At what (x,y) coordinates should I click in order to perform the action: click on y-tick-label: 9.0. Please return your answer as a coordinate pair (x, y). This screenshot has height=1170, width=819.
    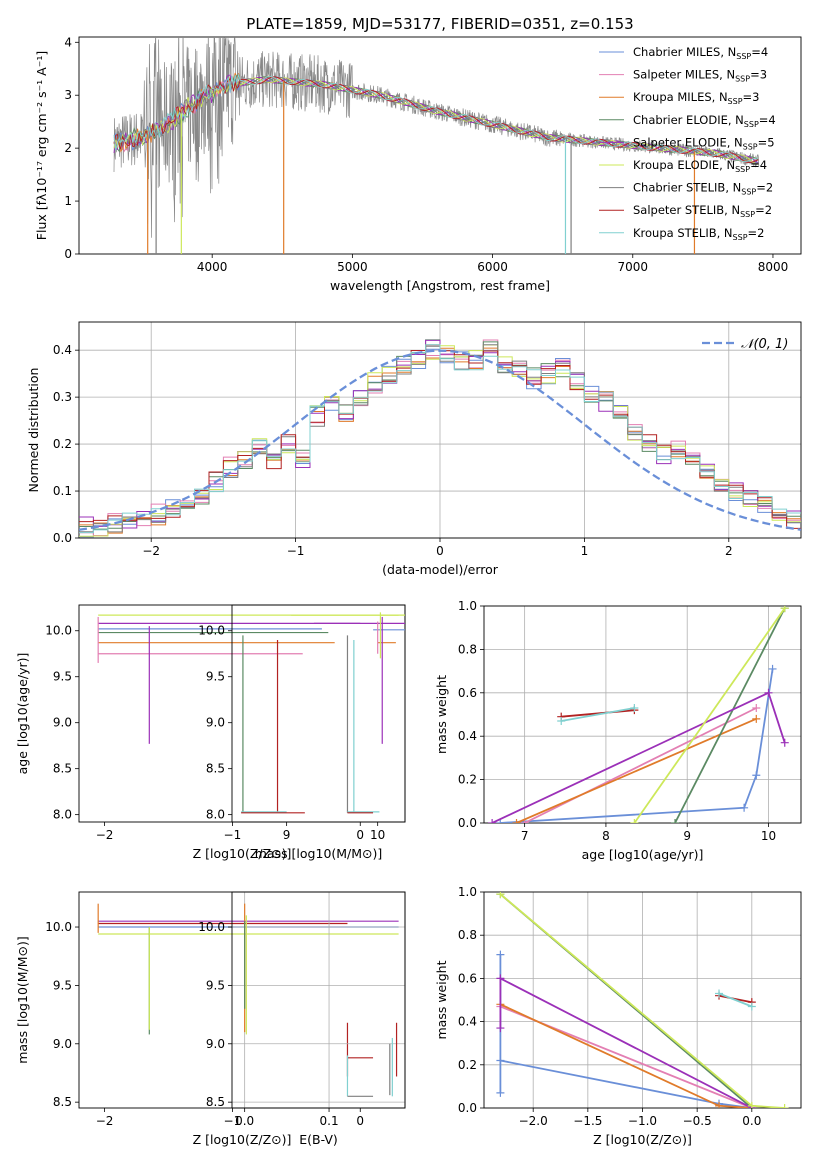
    Looking at the image, I should click on (62, 723).